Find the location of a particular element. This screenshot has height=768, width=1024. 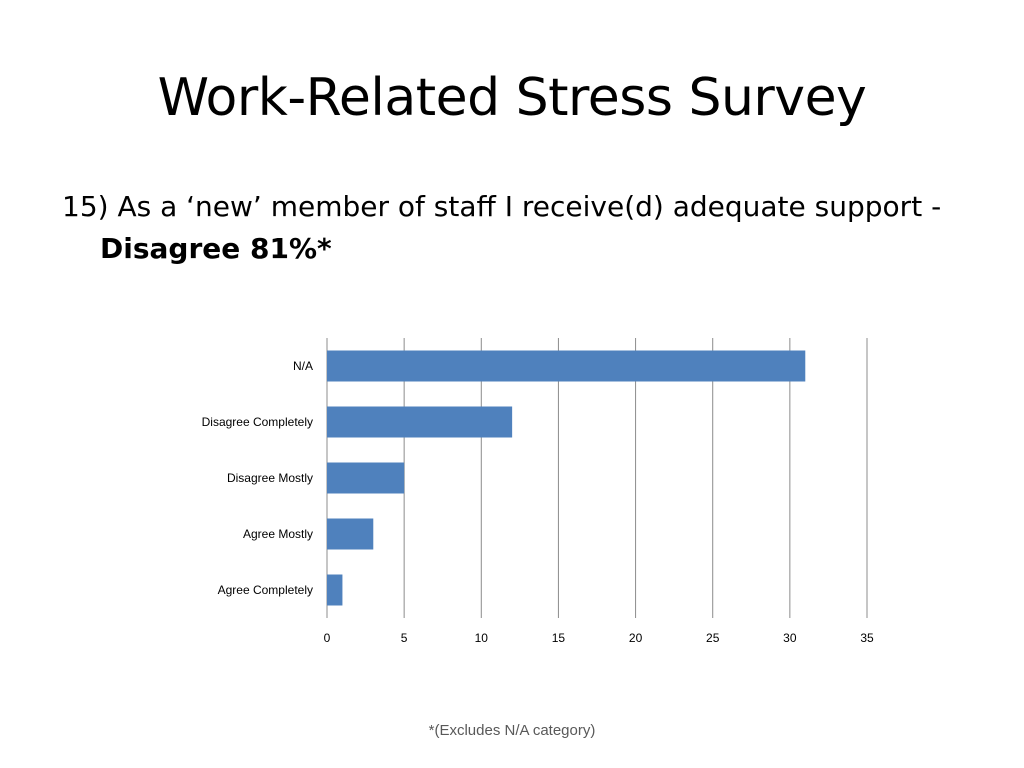

bar-disagree-mostly is located at coordinates (366, 478).